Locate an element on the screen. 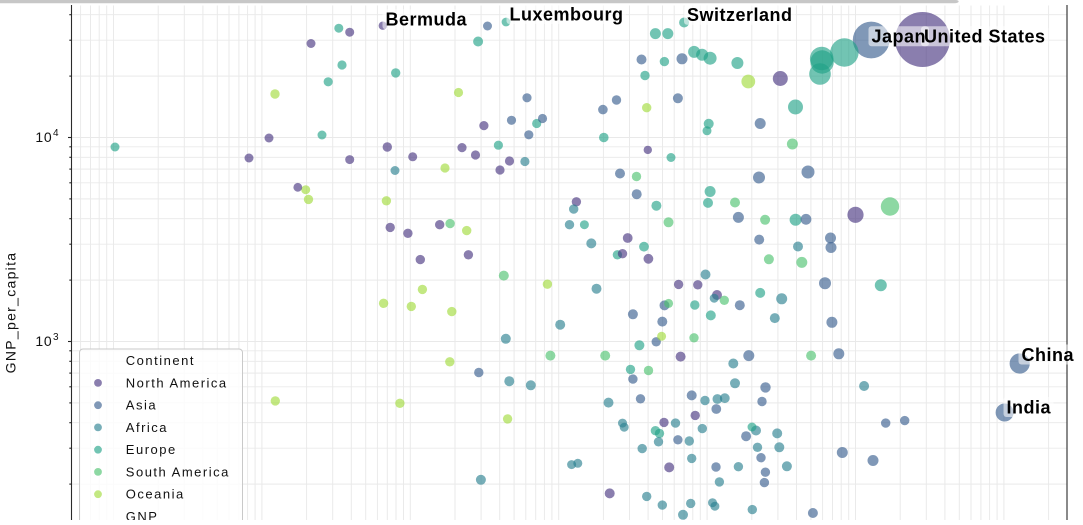 The height and width of the screenshot is (525, 1083). svg-text: GNP is located at coordinates (142, 514).